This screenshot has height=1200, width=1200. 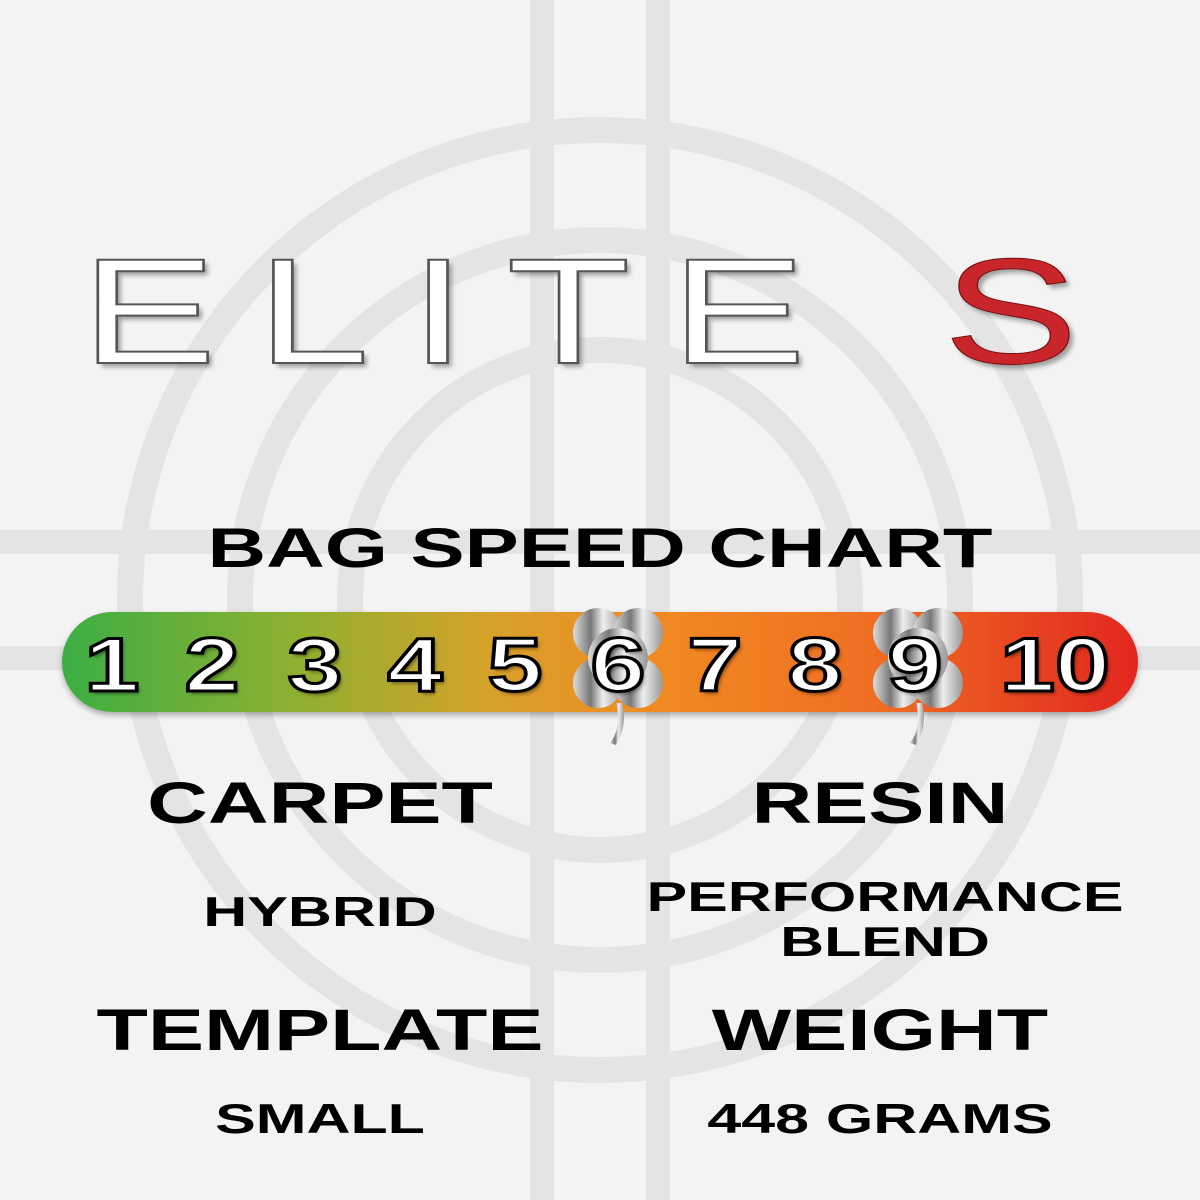 What do you see at coordinates (320, 1030) in the screenshot?
I see `template-label: TEMPLATE` at bounding box center [320, 1030].